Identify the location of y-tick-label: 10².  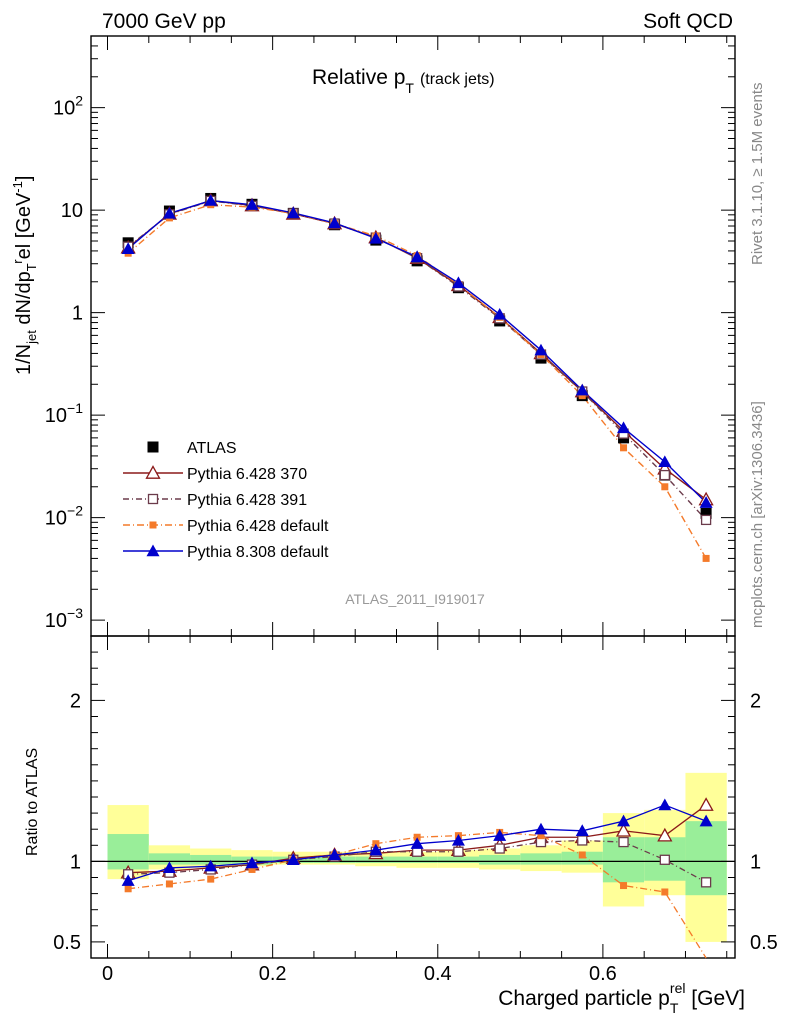
(68, 106).